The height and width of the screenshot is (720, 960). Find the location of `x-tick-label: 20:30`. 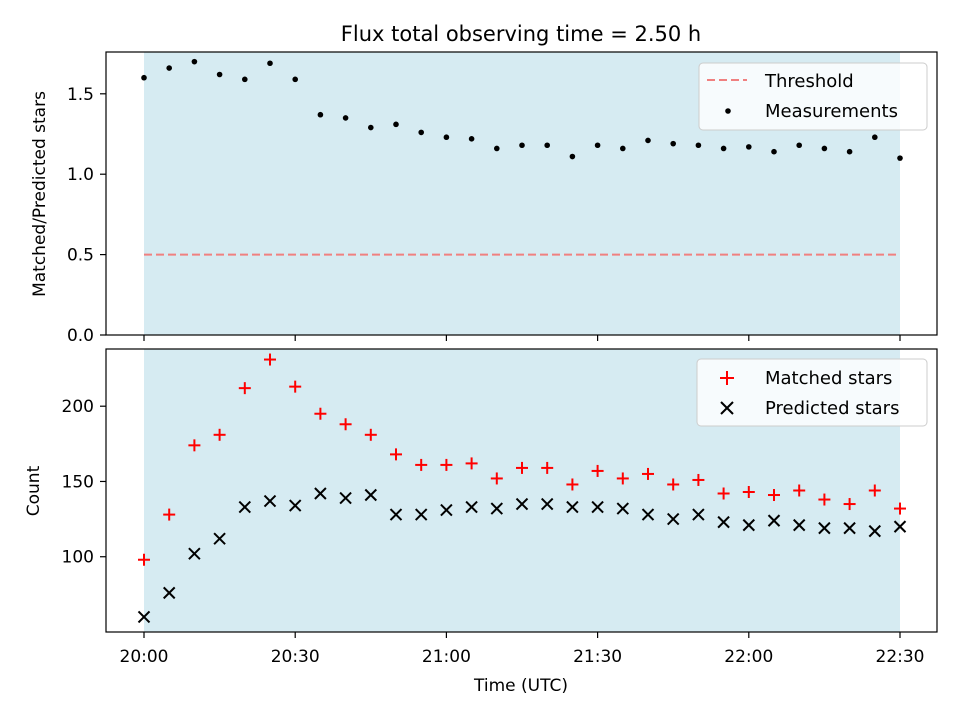

x-tick-label: 20:30 is located at coordinates (295, 657).